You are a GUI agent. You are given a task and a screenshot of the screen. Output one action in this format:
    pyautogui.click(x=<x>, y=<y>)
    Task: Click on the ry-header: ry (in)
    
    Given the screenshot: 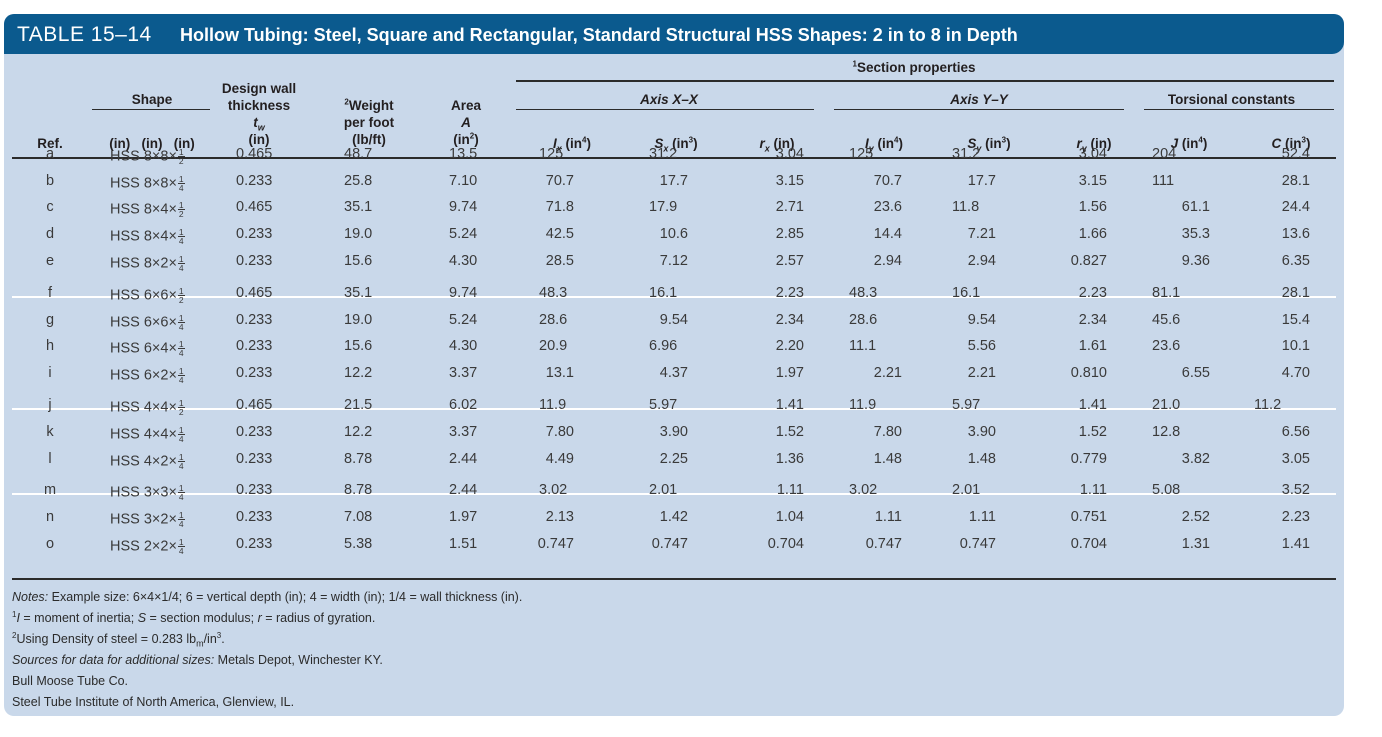 What is the action you would take?
    pyautogui.click(x=1094, y=145)
    